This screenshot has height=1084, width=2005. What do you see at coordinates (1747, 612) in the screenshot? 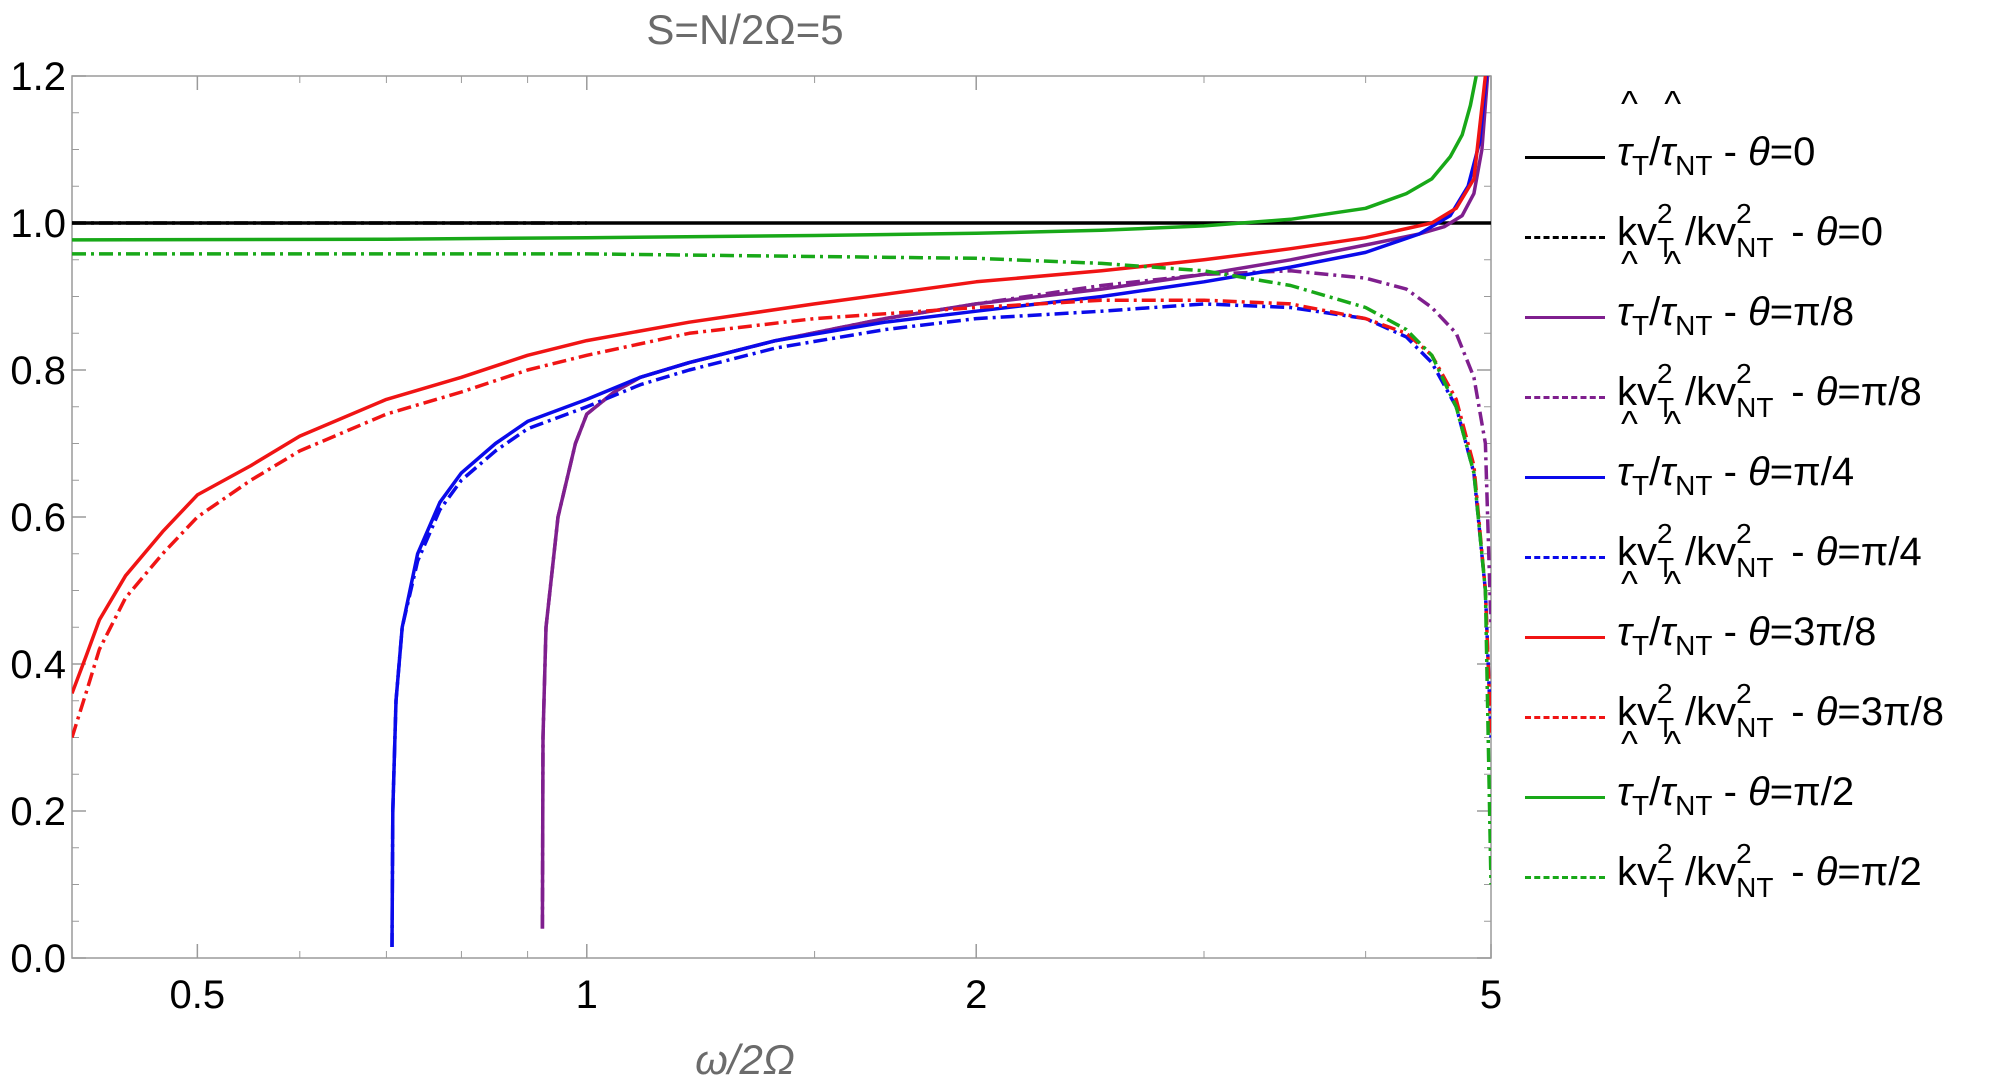
I see `legend-label: τ ^ T/τ ^ NT - θ=3π/8` at bounding box center [1747, 612].